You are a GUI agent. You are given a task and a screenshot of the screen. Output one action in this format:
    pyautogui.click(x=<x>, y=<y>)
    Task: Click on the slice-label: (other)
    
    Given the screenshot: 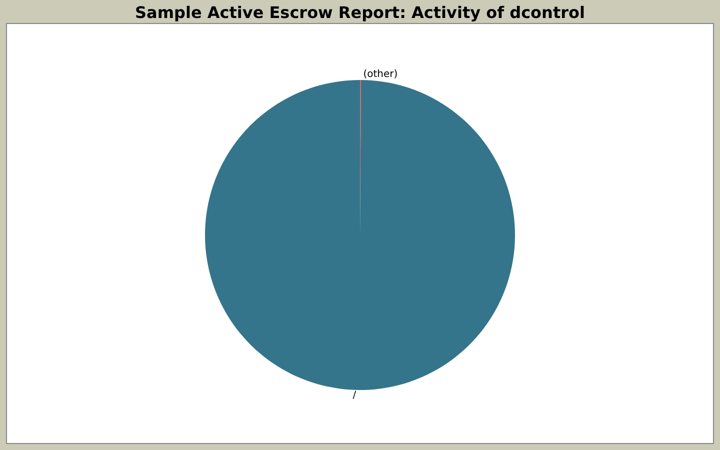 What is the action you would take?
    pyautogui.click(x=380, y=74)
    